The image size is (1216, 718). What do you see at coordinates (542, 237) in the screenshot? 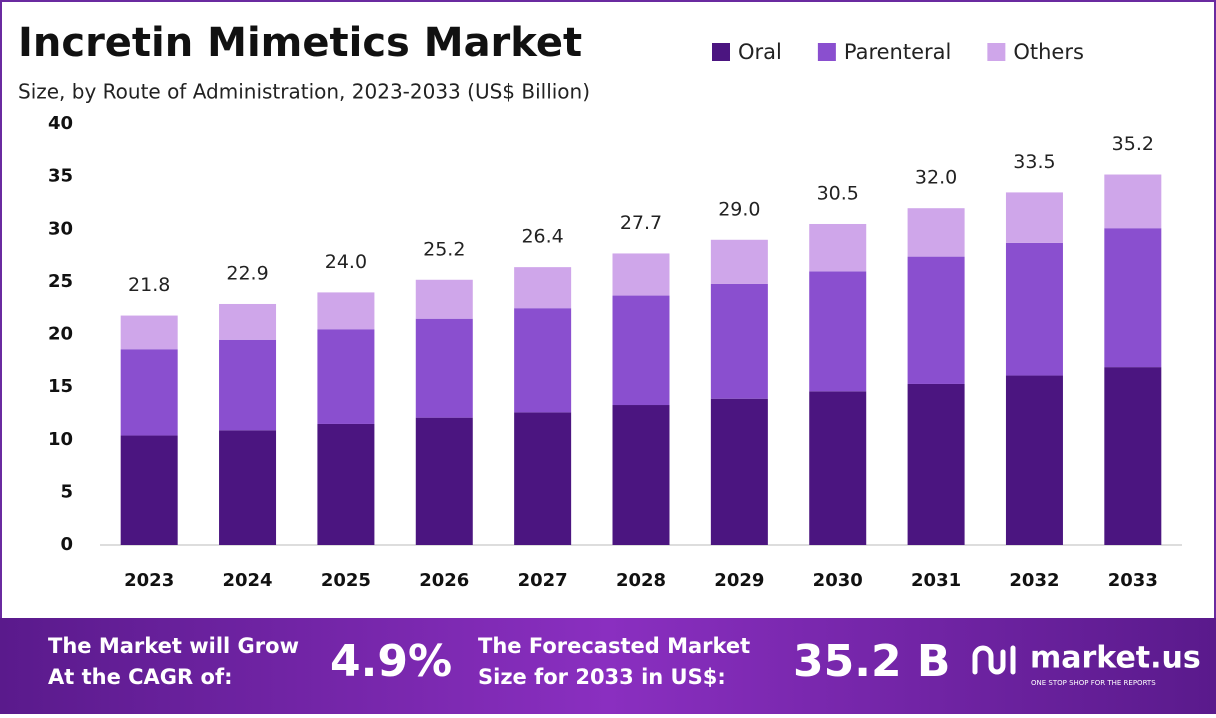
I see `total-label: 26.4` at bounding box center [542, 237].